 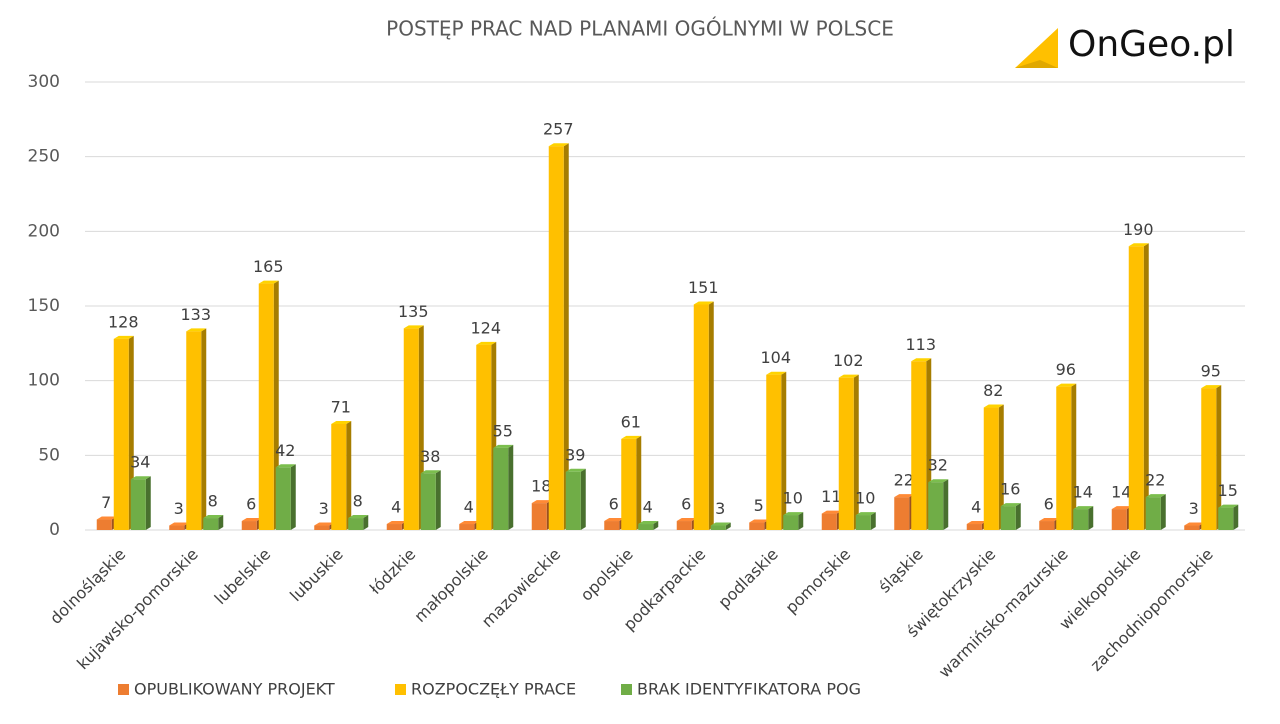 What do you see at coordinates (44, 381) in the screenshot?
I see `y-tick-label: 100` at bounding box center [44, 381].